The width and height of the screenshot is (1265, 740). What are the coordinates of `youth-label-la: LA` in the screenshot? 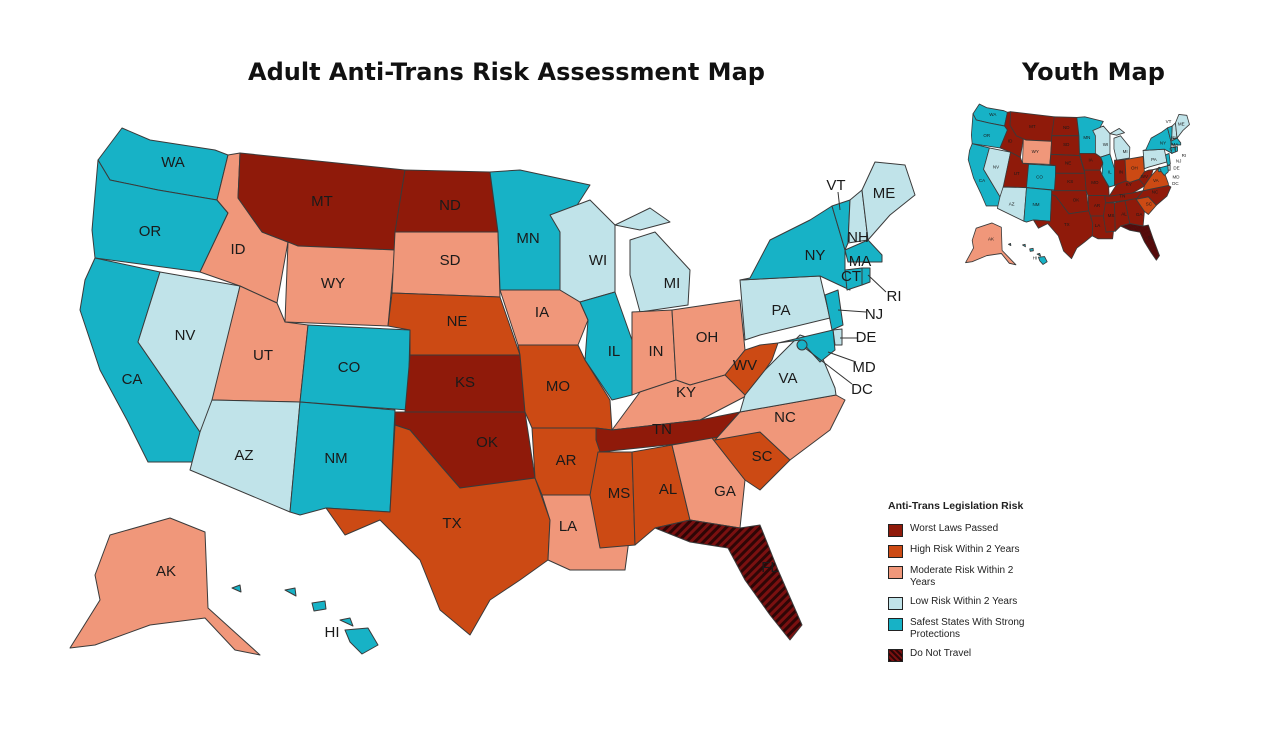 It's located at (1098, 225).